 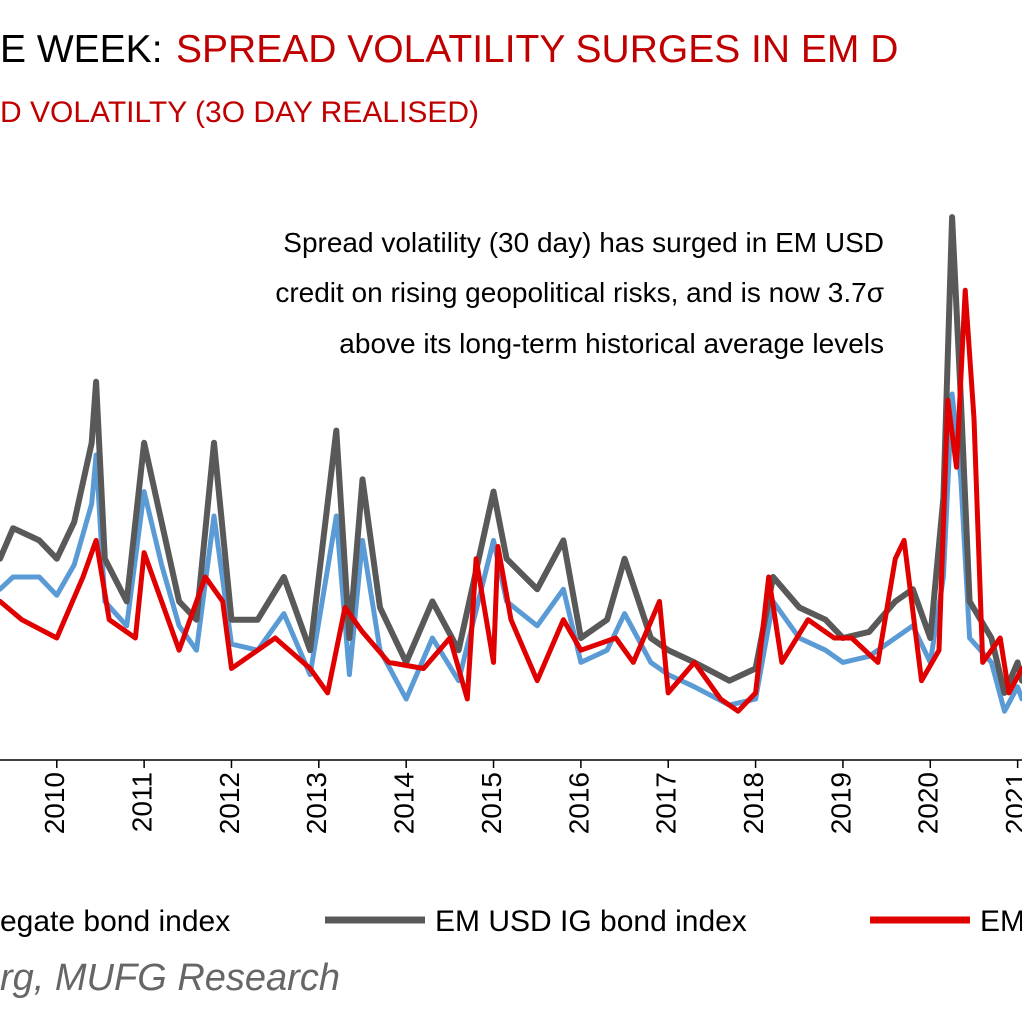 What do you see at coordinates (229, 803) in the screenshot?
I see `x-tick-label: 2012` at bounding box center [229, 803].